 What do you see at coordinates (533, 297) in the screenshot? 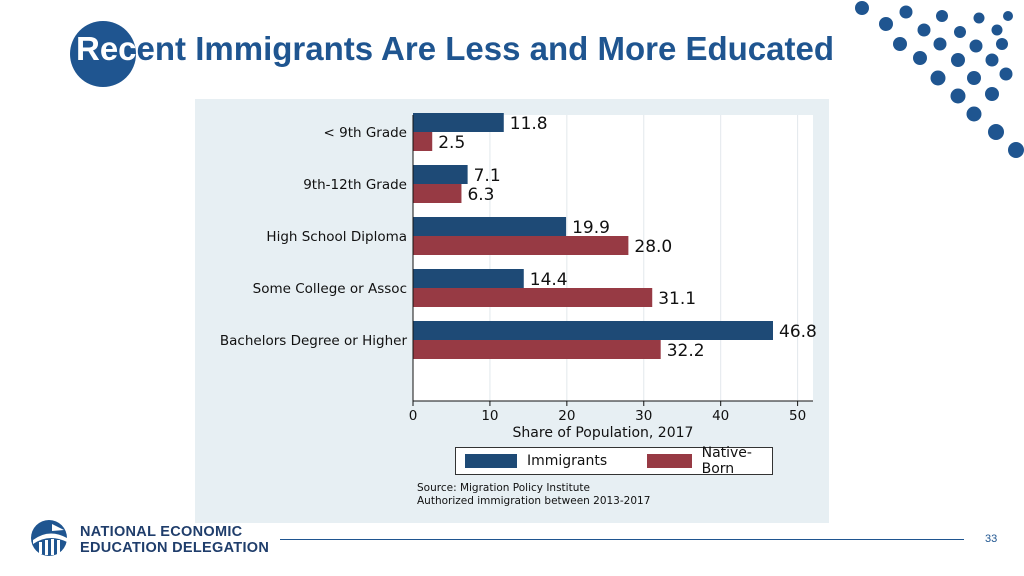
I see `bar-native-born-some-college-or-assoc` at bounding box center [533, 297].